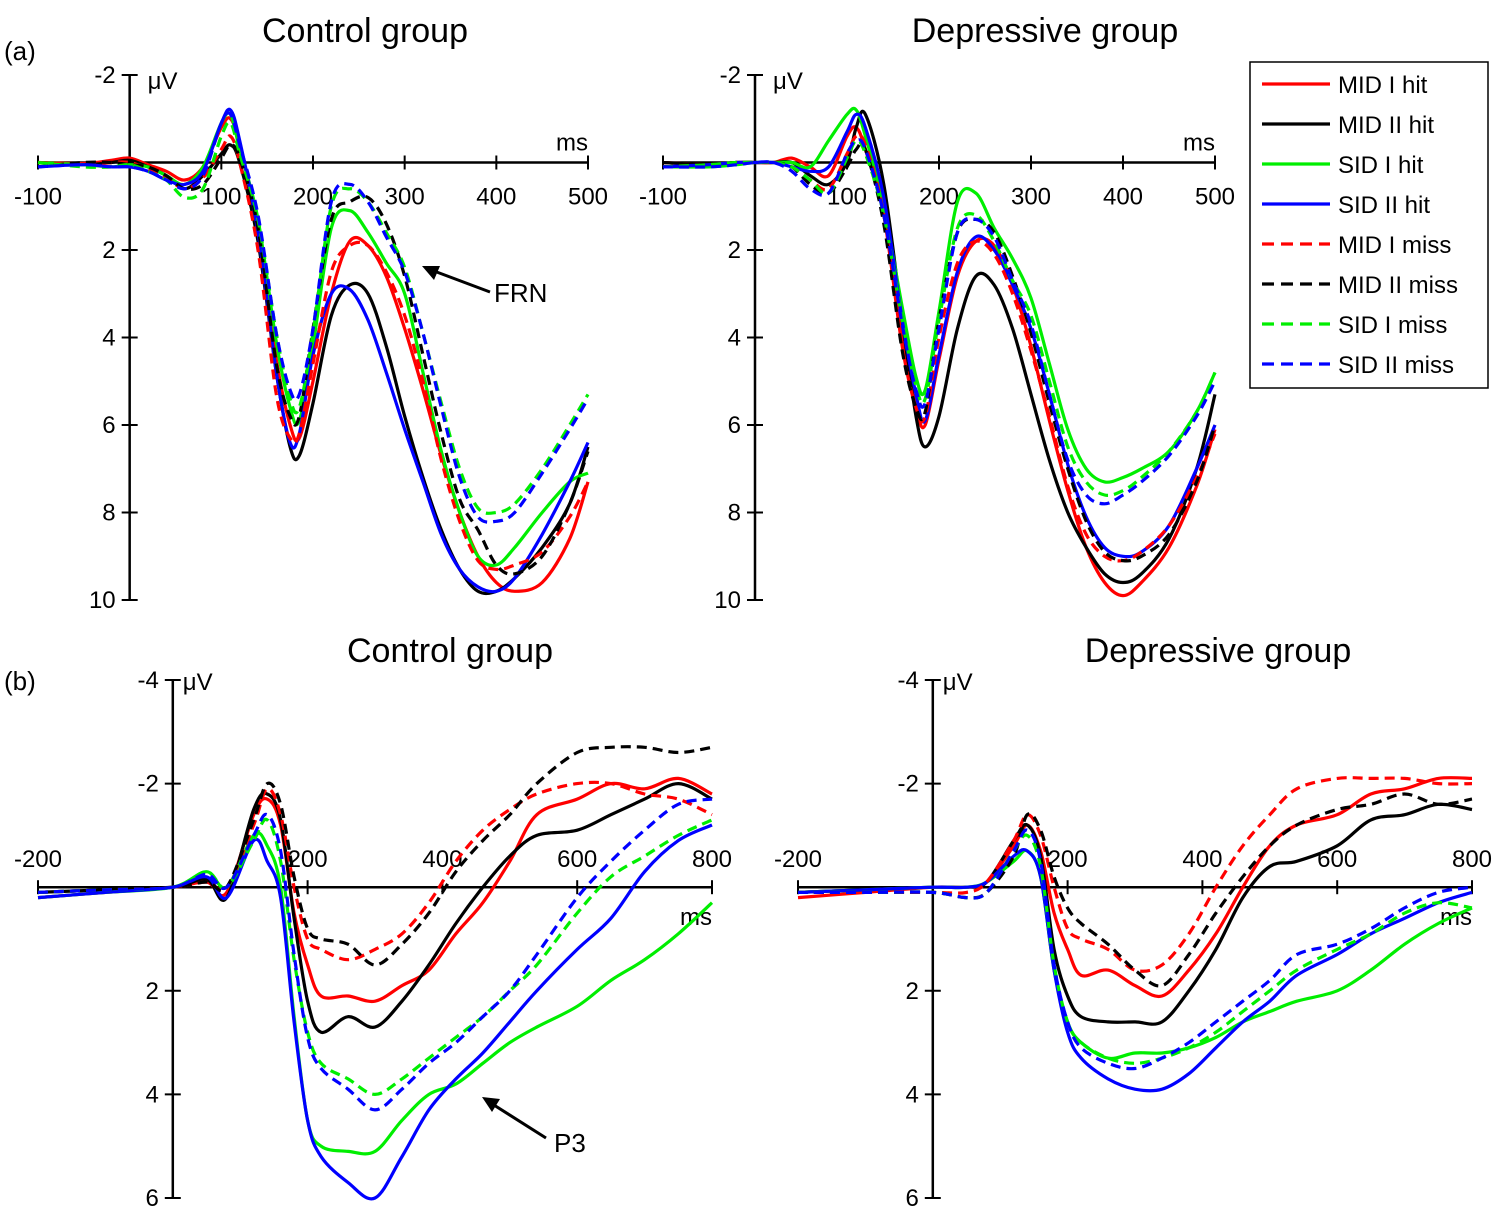 The image size is (1500, 1212). I want to click on legend-label: MID I hit, so click(1383, 85).